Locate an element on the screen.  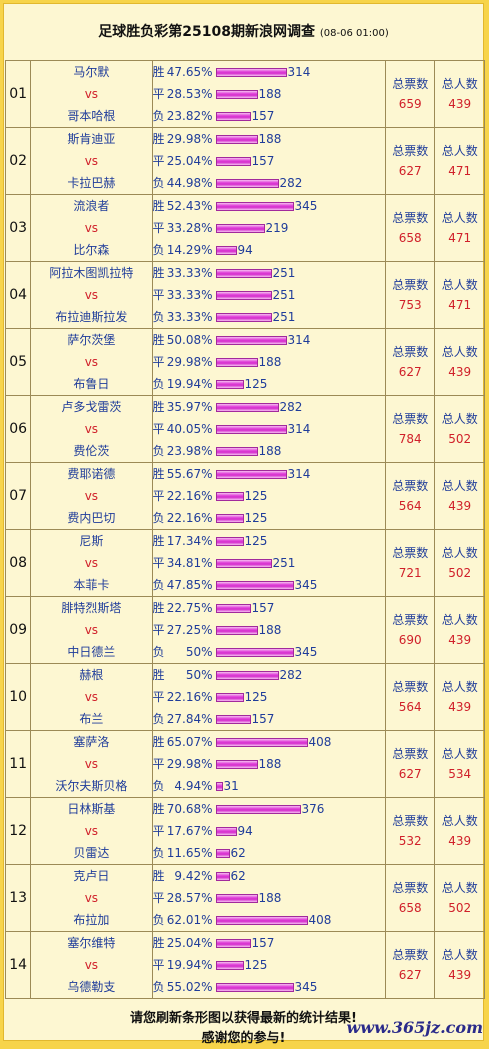
outcome-count: 282 is located at coordinates (291, 183).